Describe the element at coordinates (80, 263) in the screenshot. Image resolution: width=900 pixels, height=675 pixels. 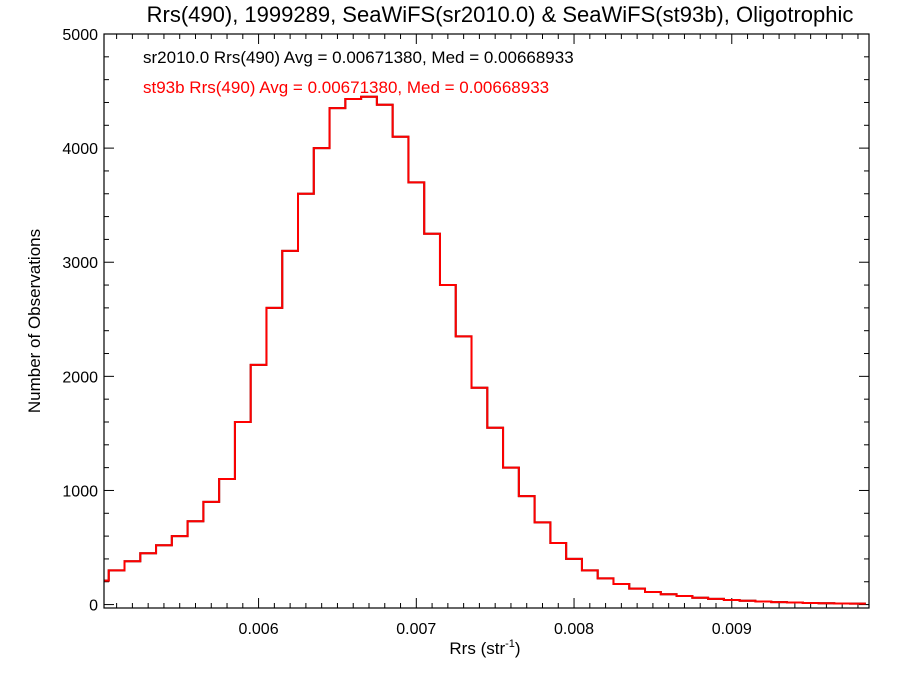
I see `y-tick-label: 3000` at that location.